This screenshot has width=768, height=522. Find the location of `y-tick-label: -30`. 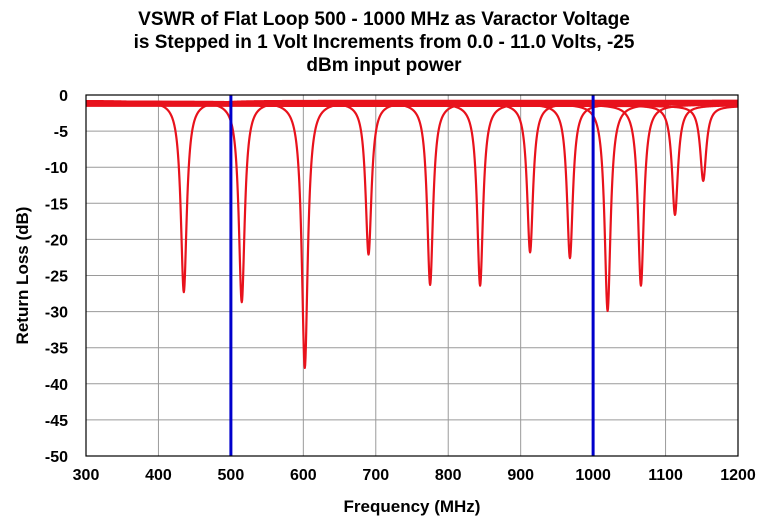

y-tick-label: -30 is located at coordinates (56, 313).